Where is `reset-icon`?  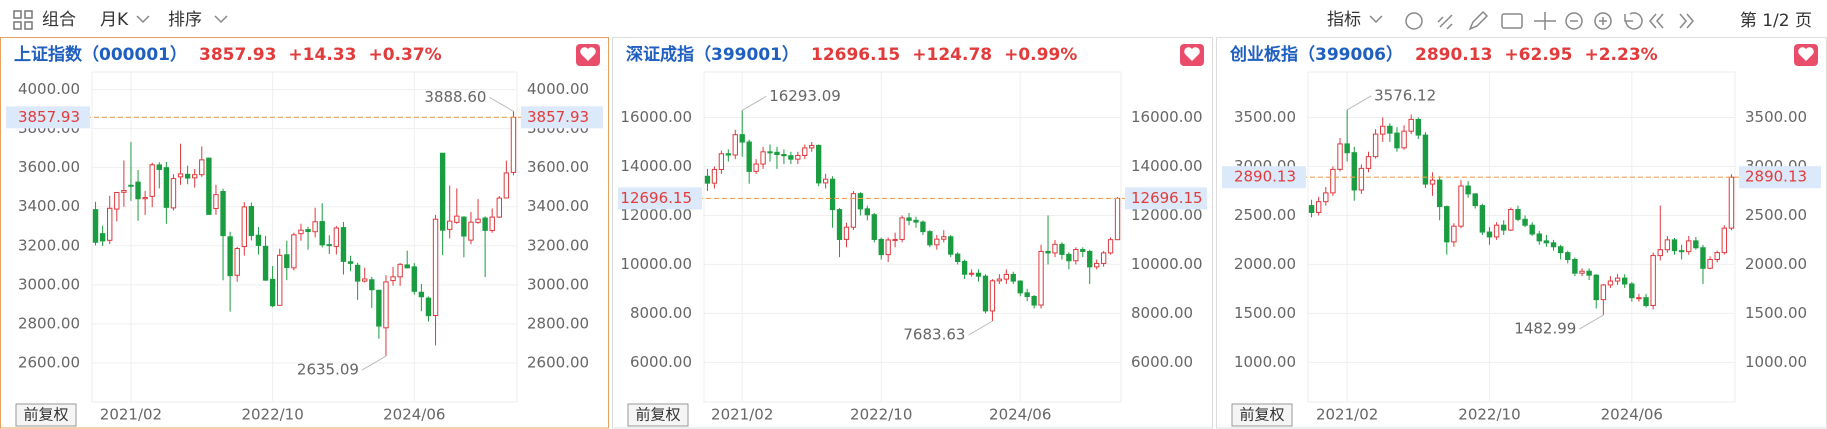 reset-icon is located at coordinates (1633, 21).